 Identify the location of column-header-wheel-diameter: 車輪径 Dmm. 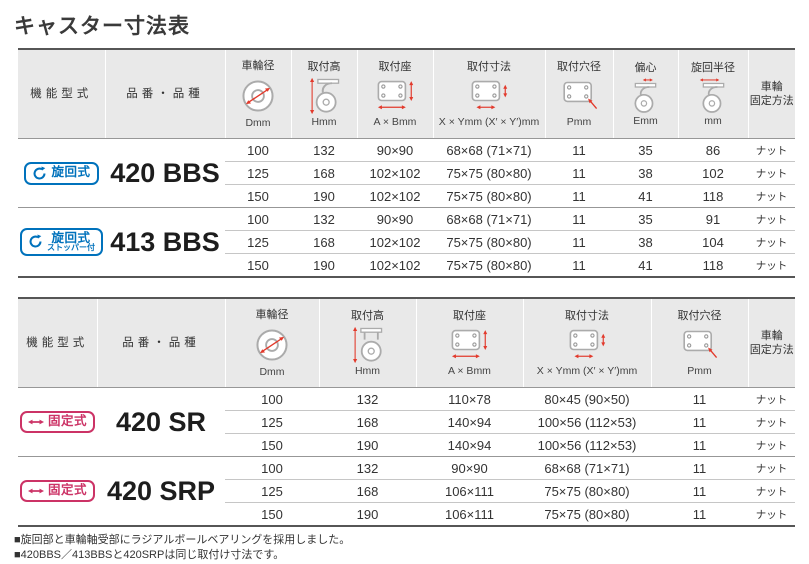
(257, 94).